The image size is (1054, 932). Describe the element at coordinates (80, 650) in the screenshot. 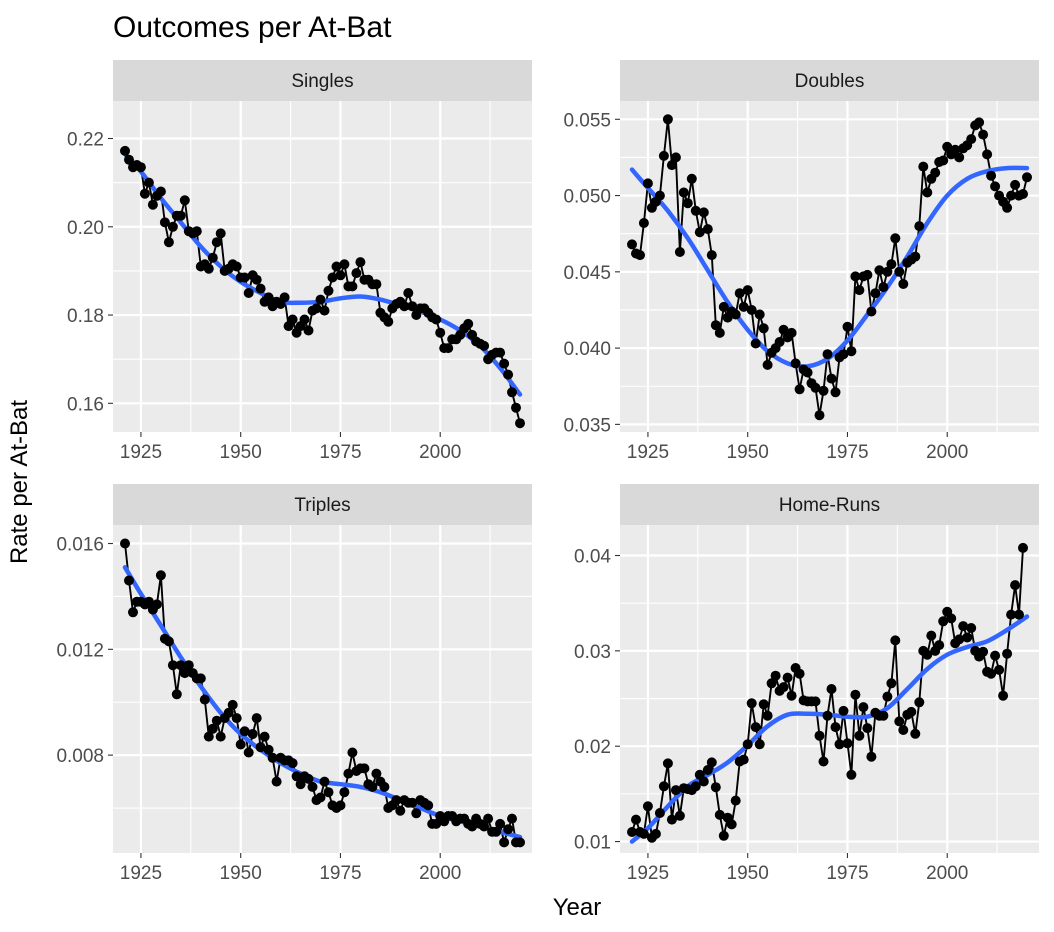

I see `y-tick-label: 0.012` at that location.